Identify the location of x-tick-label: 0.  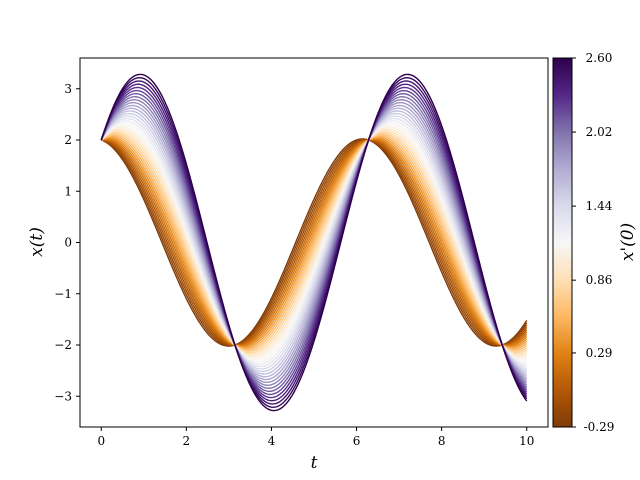
(101, 441).